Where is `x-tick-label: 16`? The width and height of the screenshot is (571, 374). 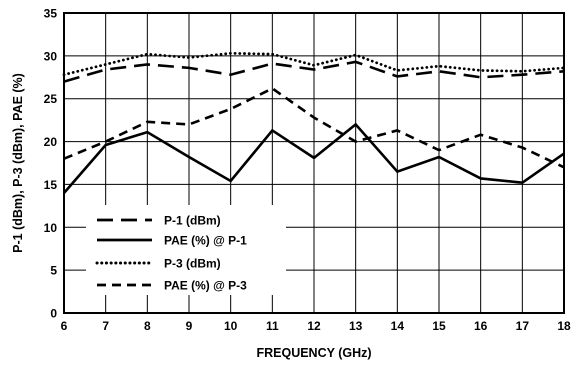 x-tick-label: 16 is located at coordinates (481, 326).